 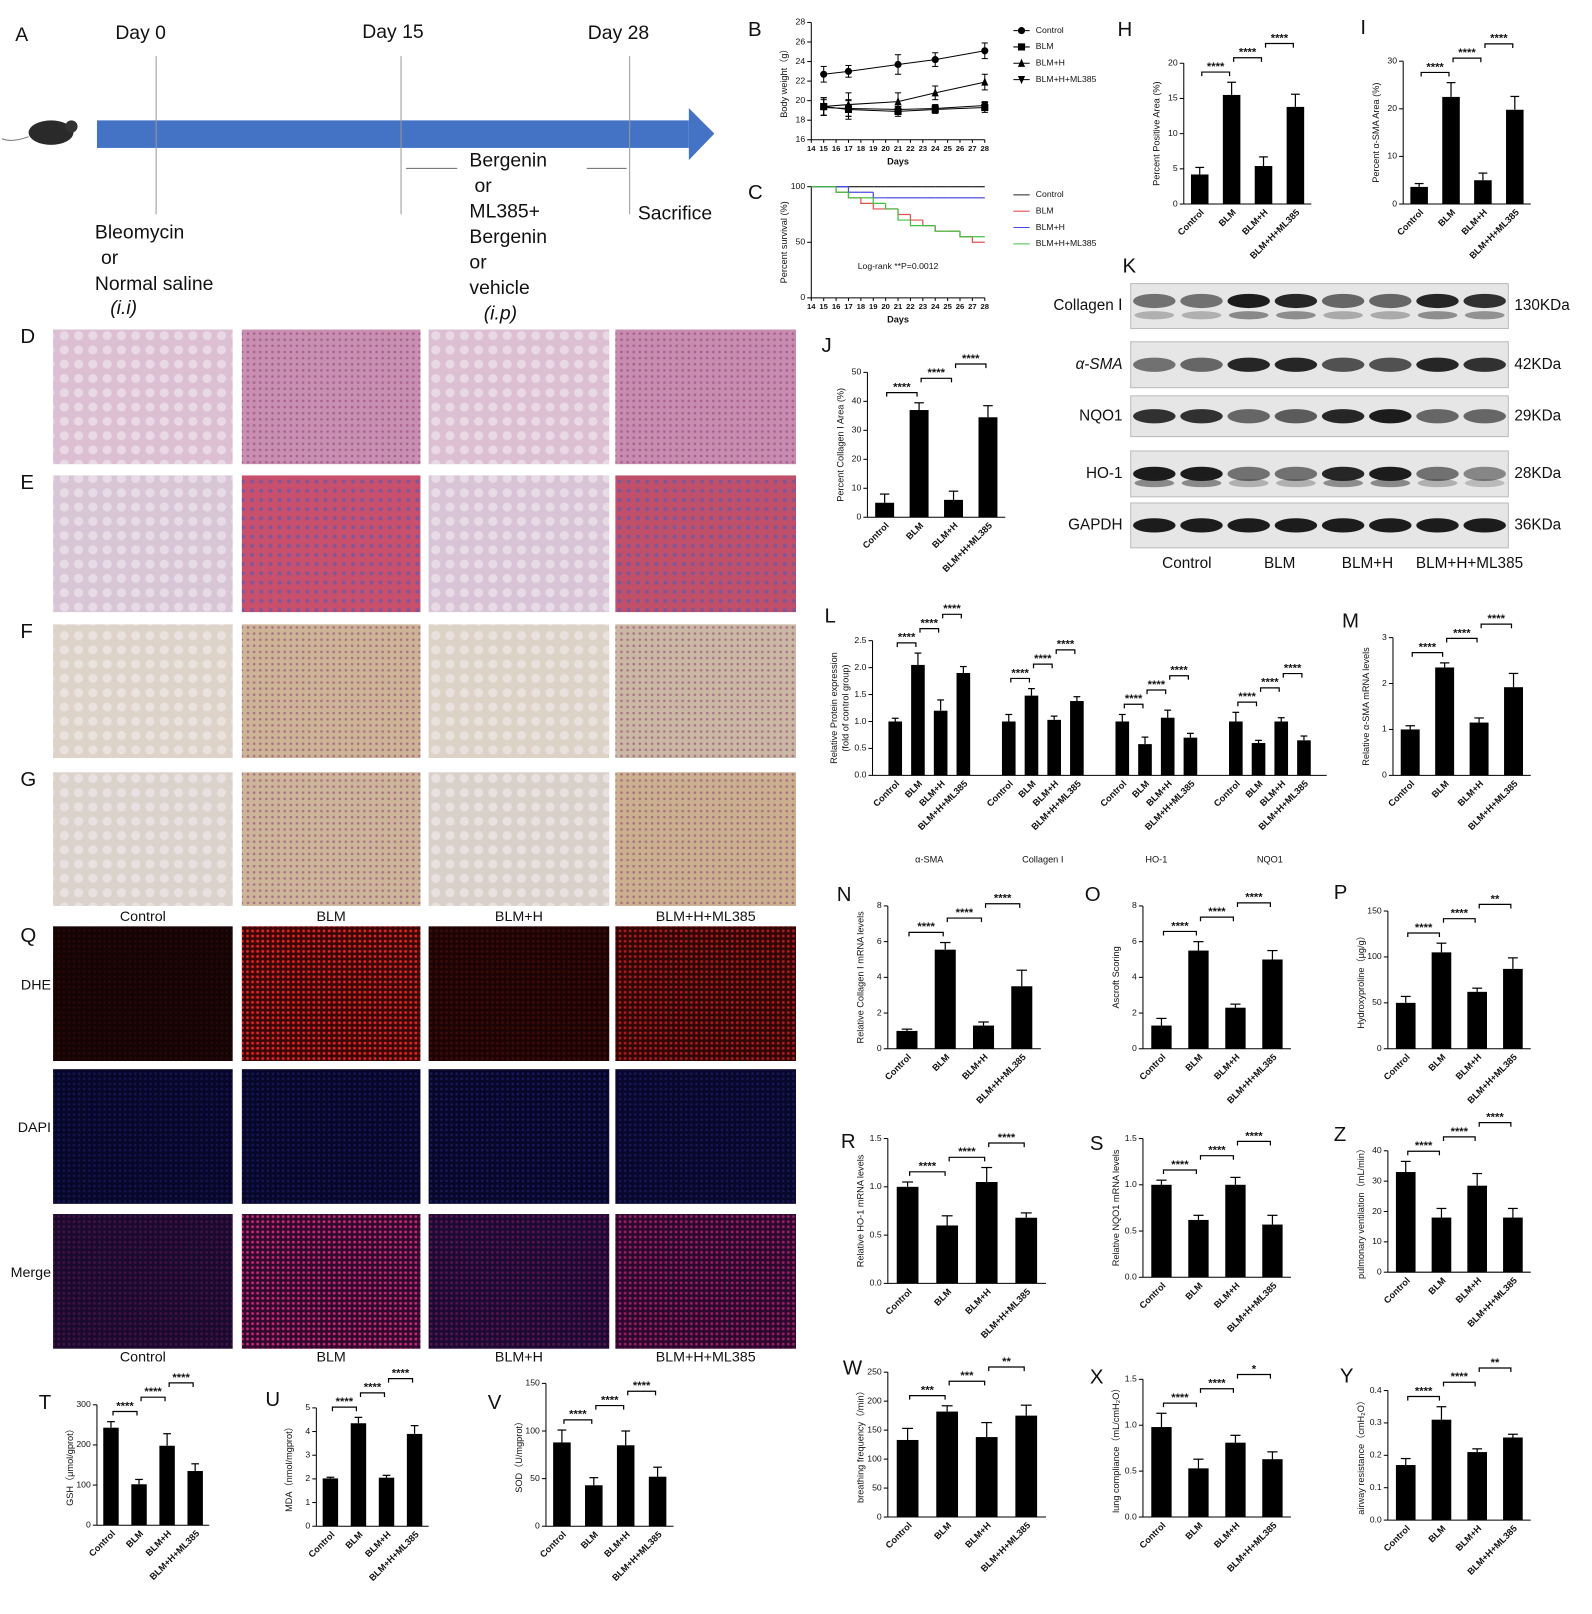 I want to click on y-axis-label: Relative α-SMA mRNA levels, so click(x=1366, y=706).